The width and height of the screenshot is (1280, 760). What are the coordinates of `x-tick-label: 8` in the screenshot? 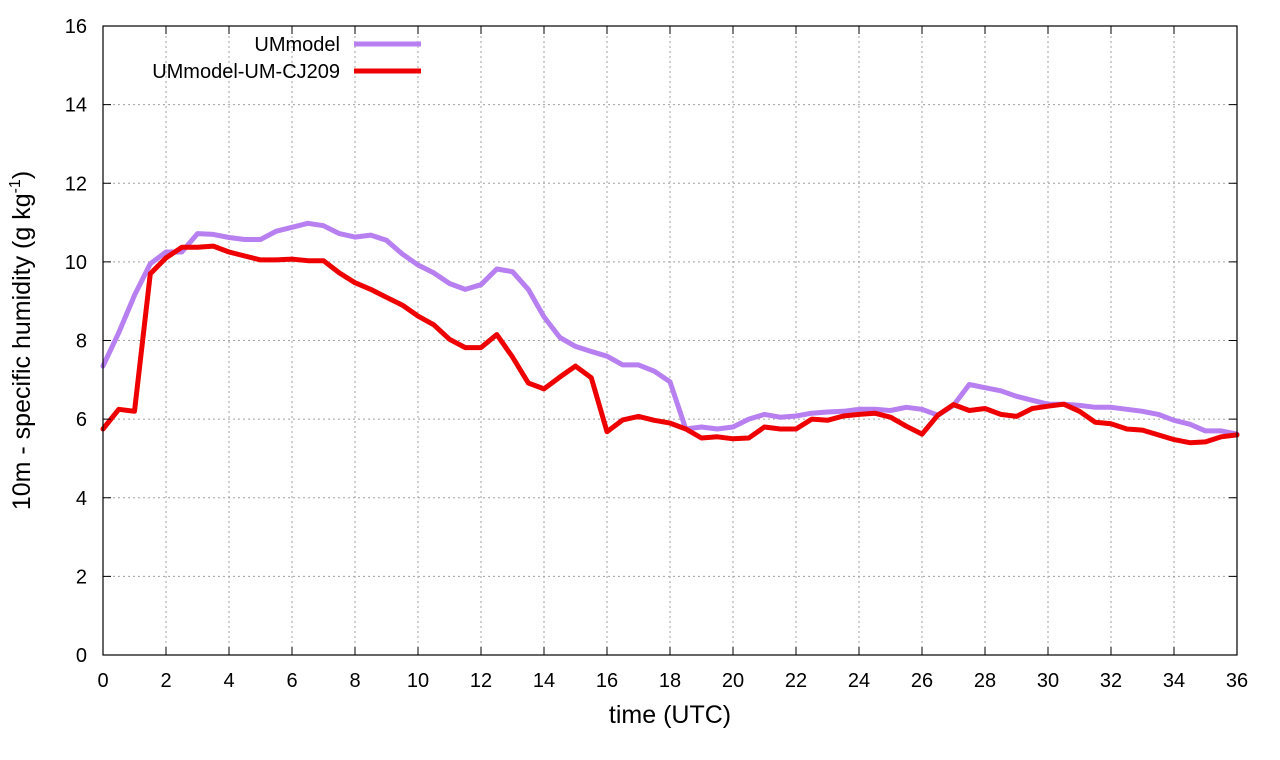 It's located at (354, 681).